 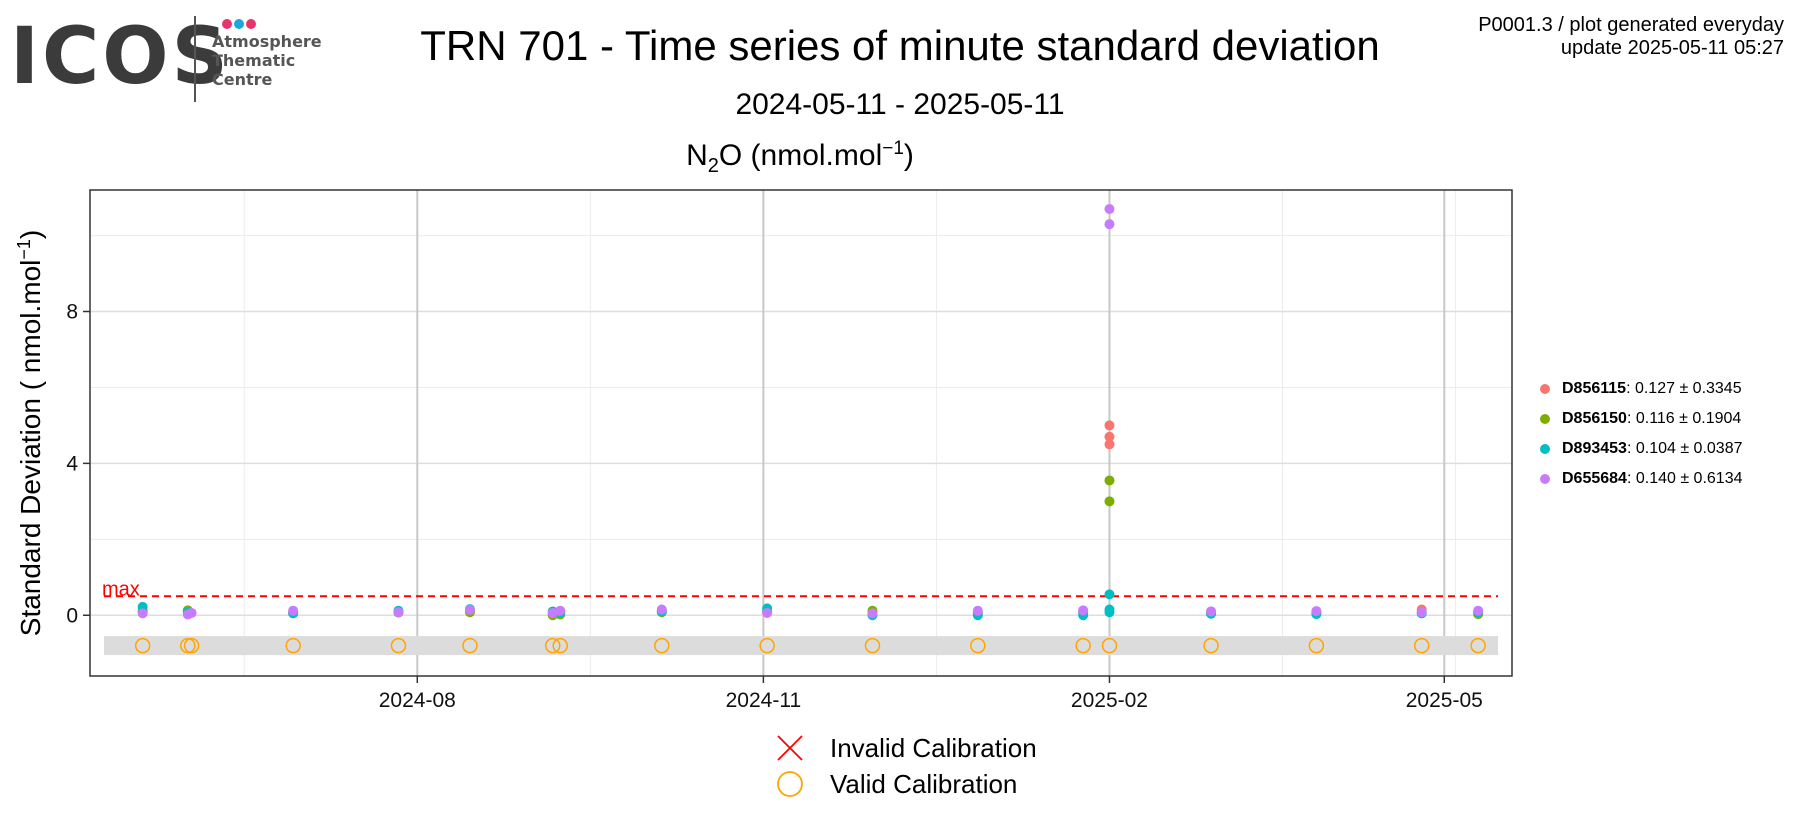 What do you see at coordinates (933, 747) in the screenshot?
I see `invalid-calibration-label: Invalid Calibration` at bounding box center [933, 747].